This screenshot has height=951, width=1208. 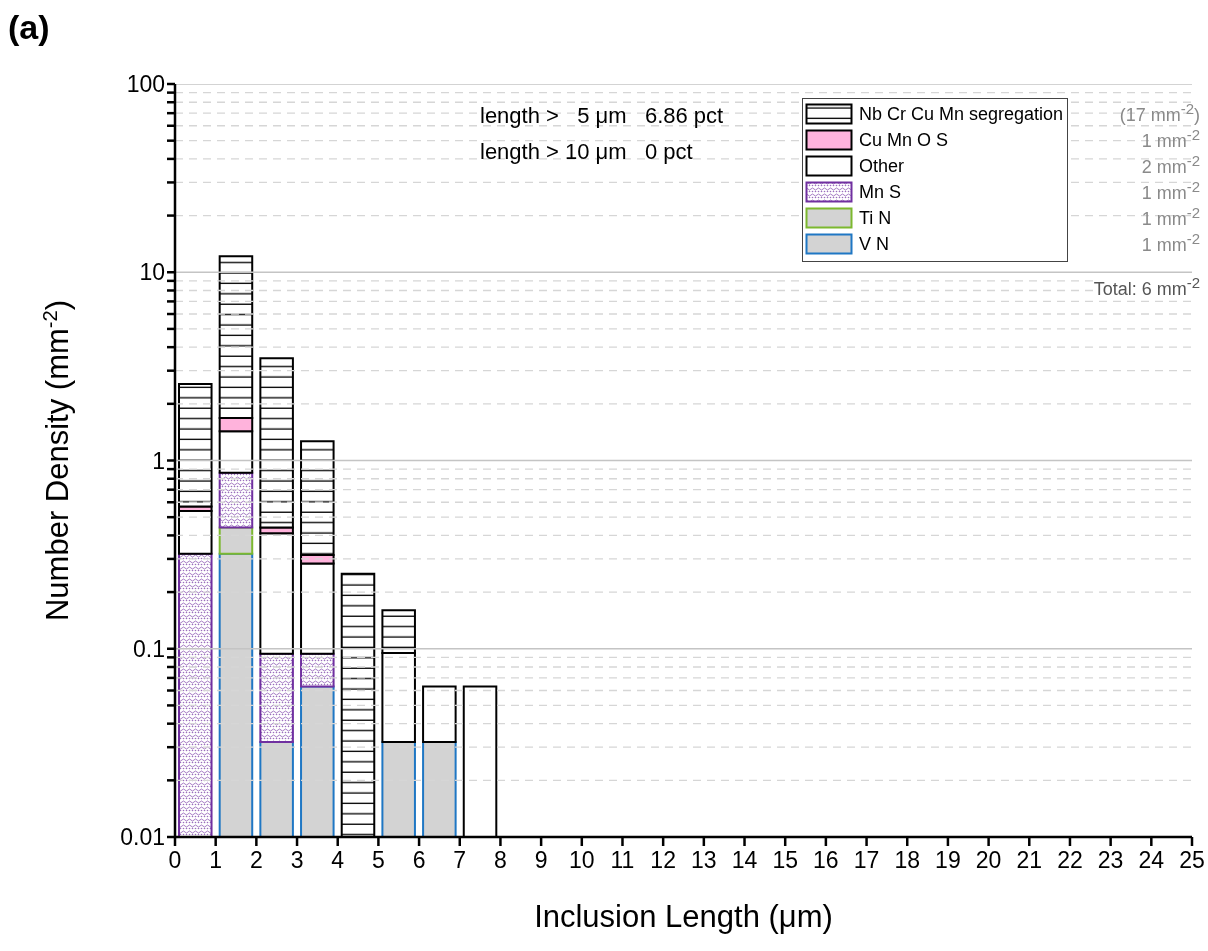 I want to click on y-tick-label: 10, so click(x=152, y=272).